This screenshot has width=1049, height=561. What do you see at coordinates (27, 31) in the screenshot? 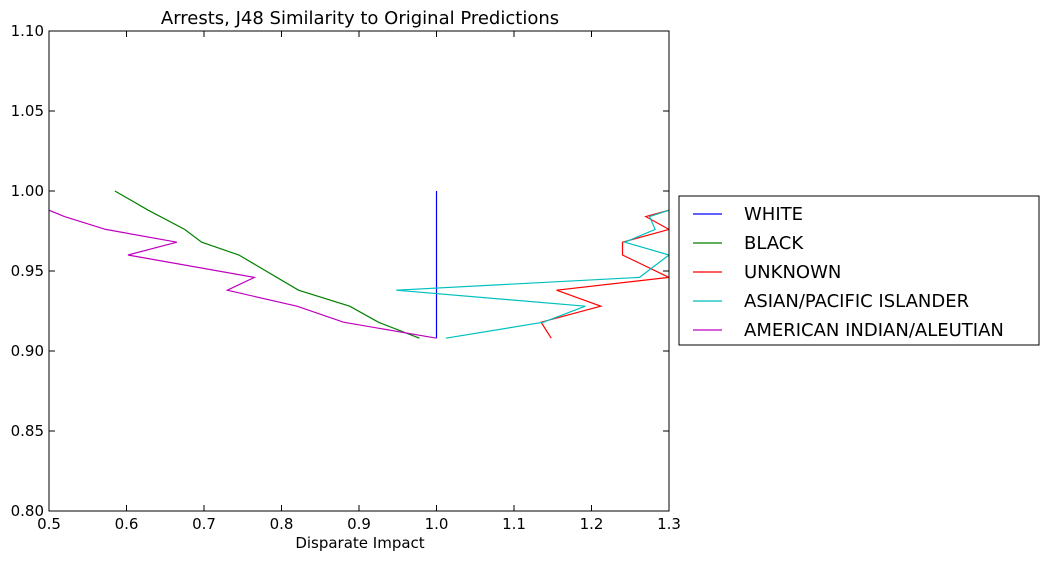
I see `y-tick-label: 1.10` at bounding box center [27, 31].